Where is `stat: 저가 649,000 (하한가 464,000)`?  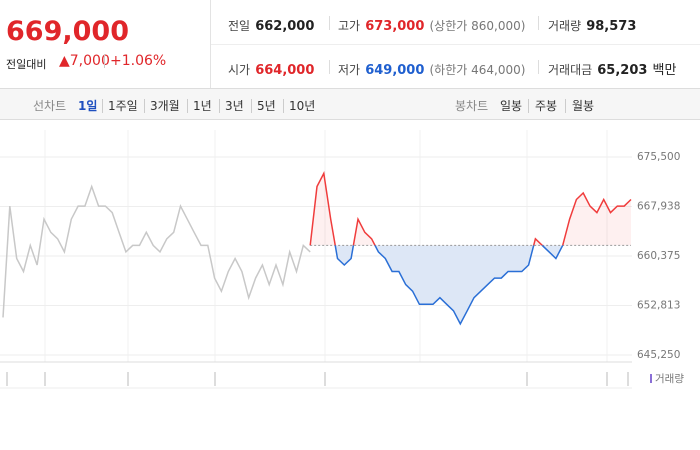 stat: 저가 649,000 (하한가 464,000) is located at coordinates (431, 68).